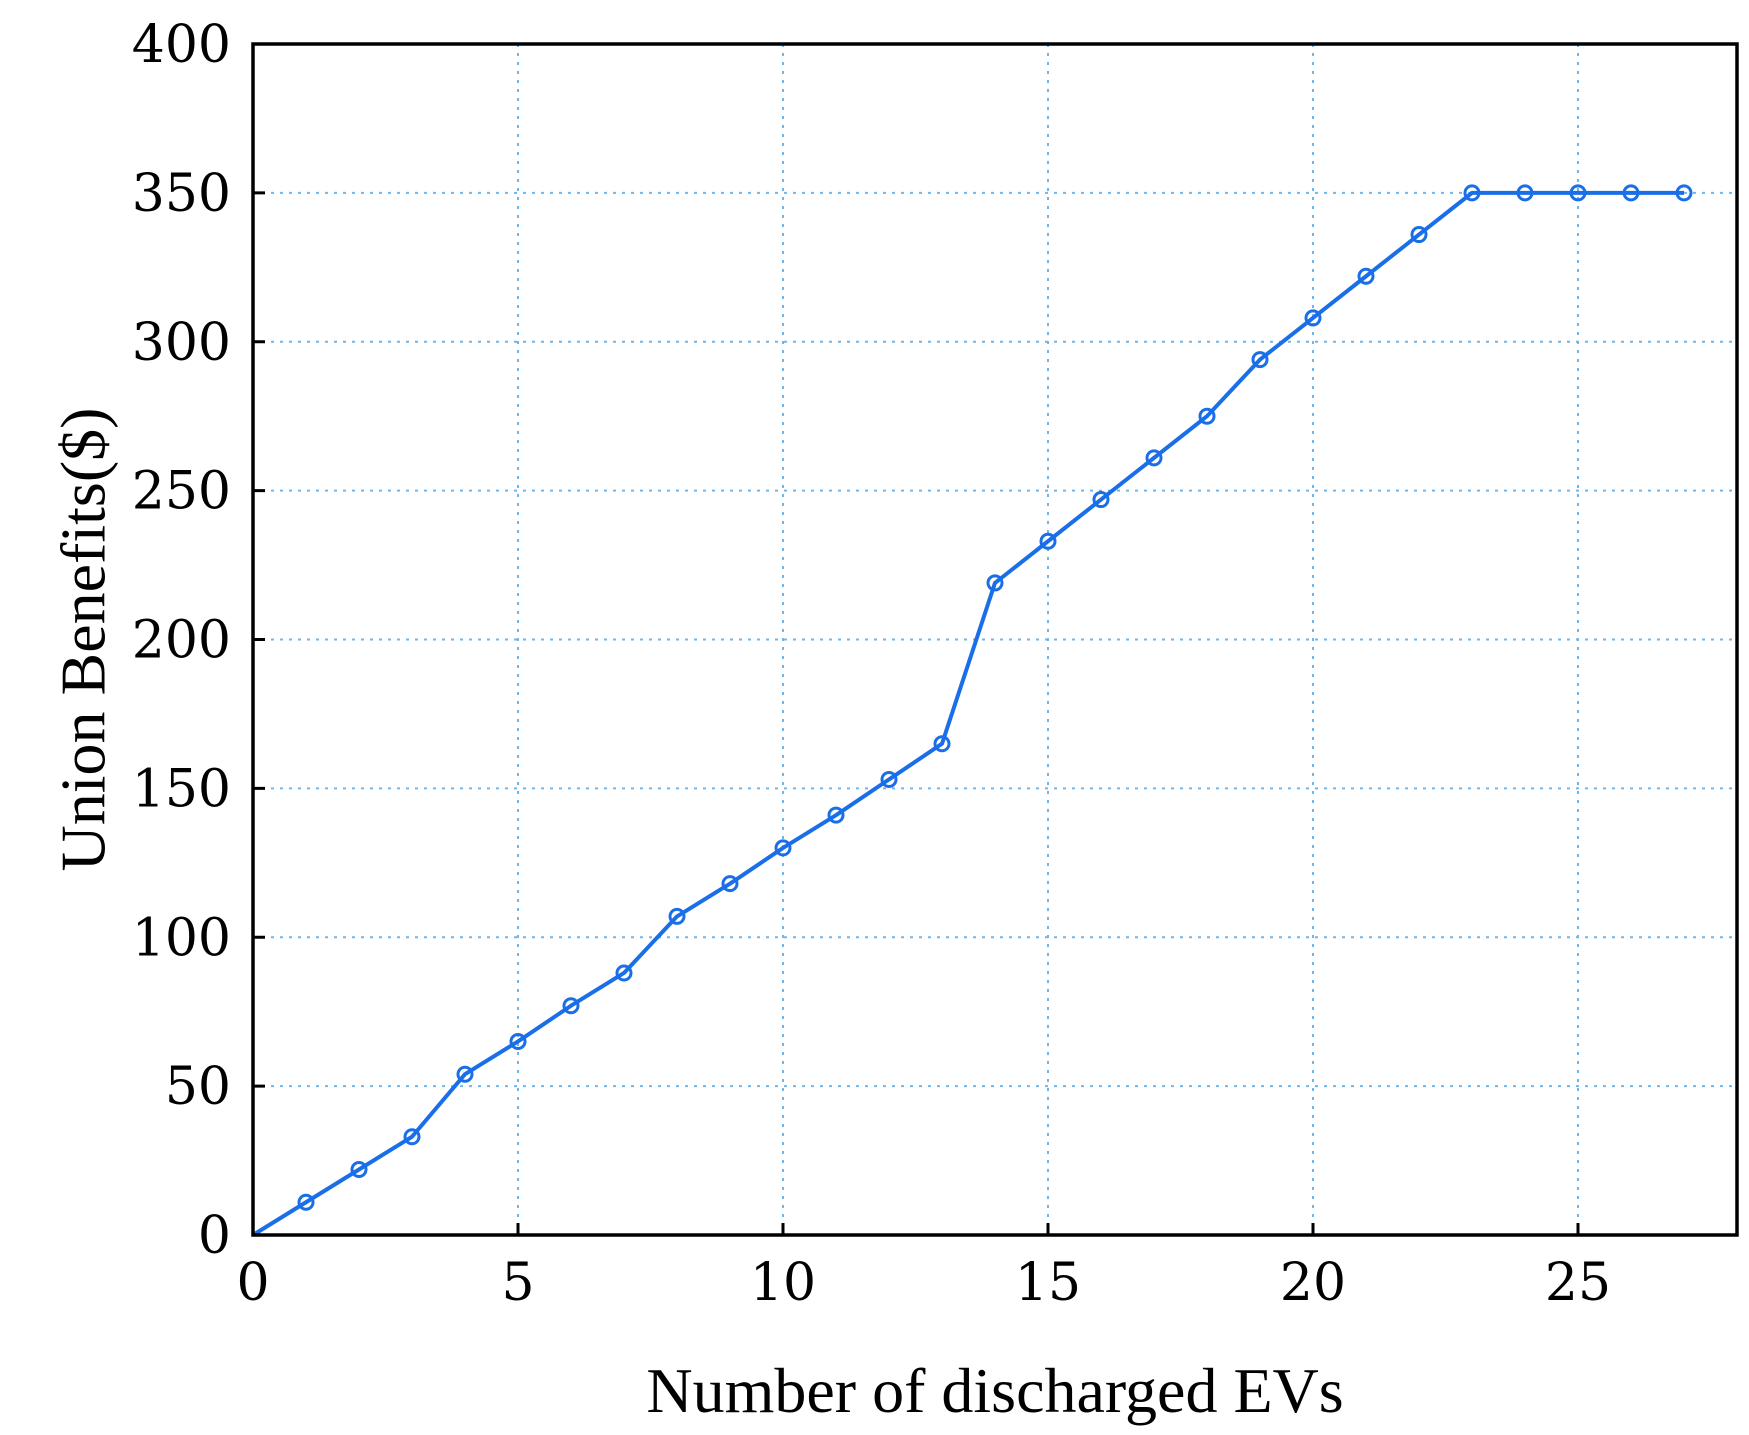  I want to click on x-tick-label: 25, so click(1578, 1283).